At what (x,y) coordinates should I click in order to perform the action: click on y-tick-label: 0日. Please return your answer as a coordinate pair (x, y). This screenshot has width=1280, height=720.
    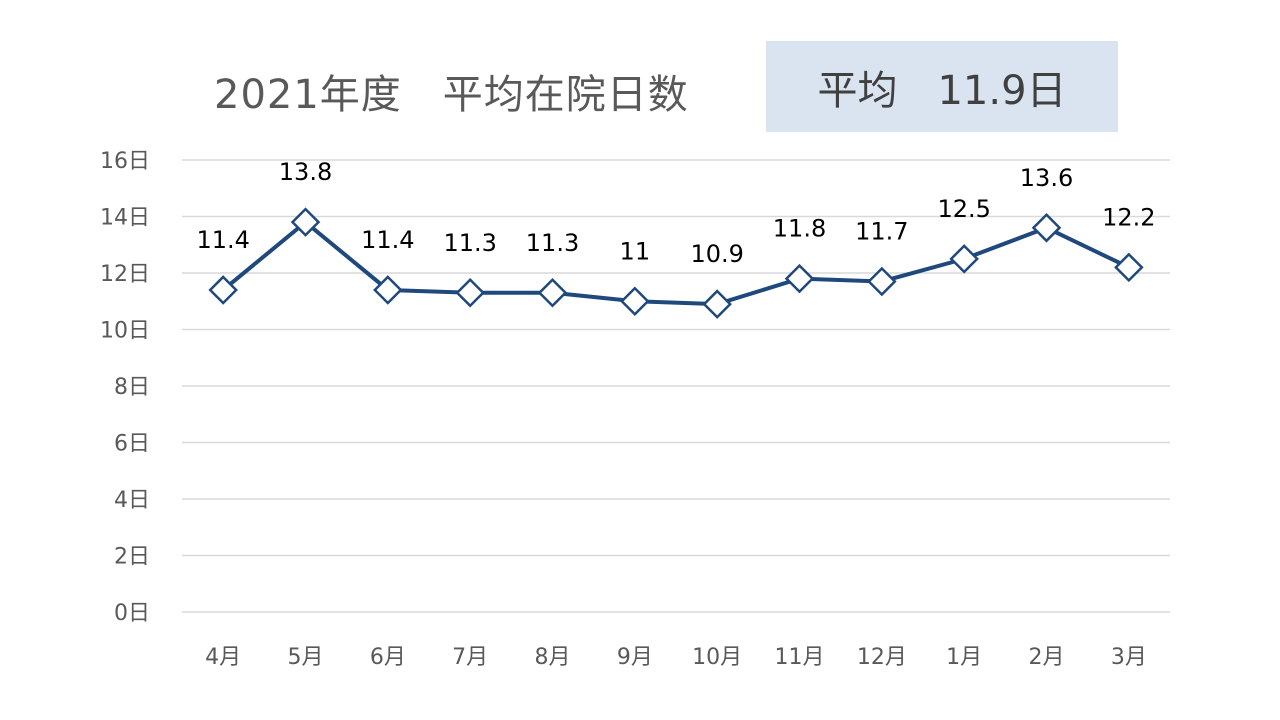
    Looking at the image, I should click on (132, 613).